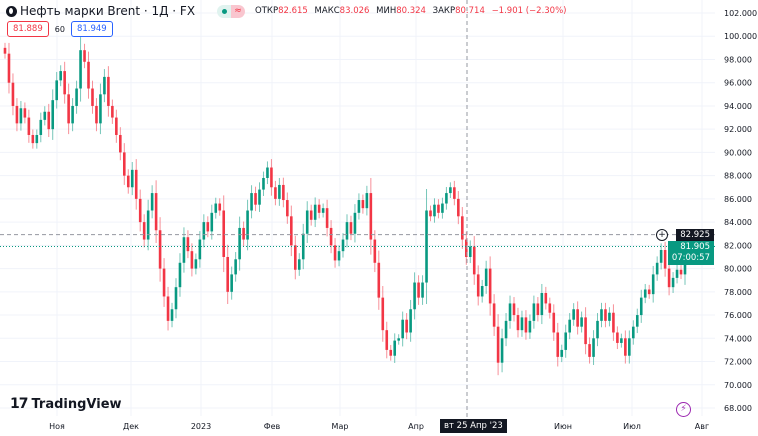 The image size is (758, 436). What do you see at coordinates (19, 404) in the screenshot?
I see `tradingview-mark-icon: 17` at bounding box center [19, 404].